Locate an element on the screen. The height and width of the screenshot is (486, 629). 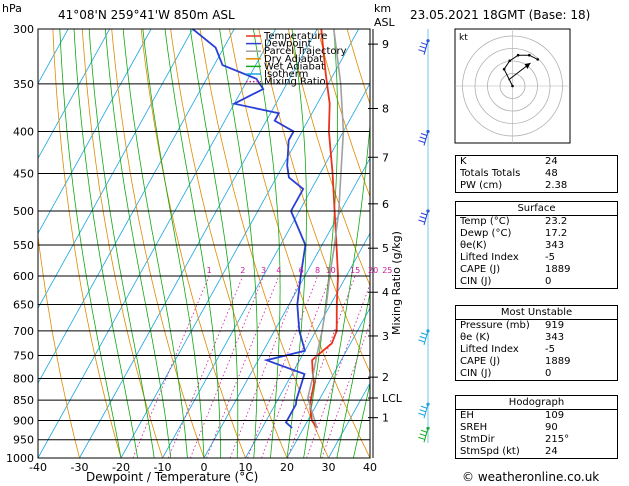
row-label: EH is located at coordinates (467, 415).